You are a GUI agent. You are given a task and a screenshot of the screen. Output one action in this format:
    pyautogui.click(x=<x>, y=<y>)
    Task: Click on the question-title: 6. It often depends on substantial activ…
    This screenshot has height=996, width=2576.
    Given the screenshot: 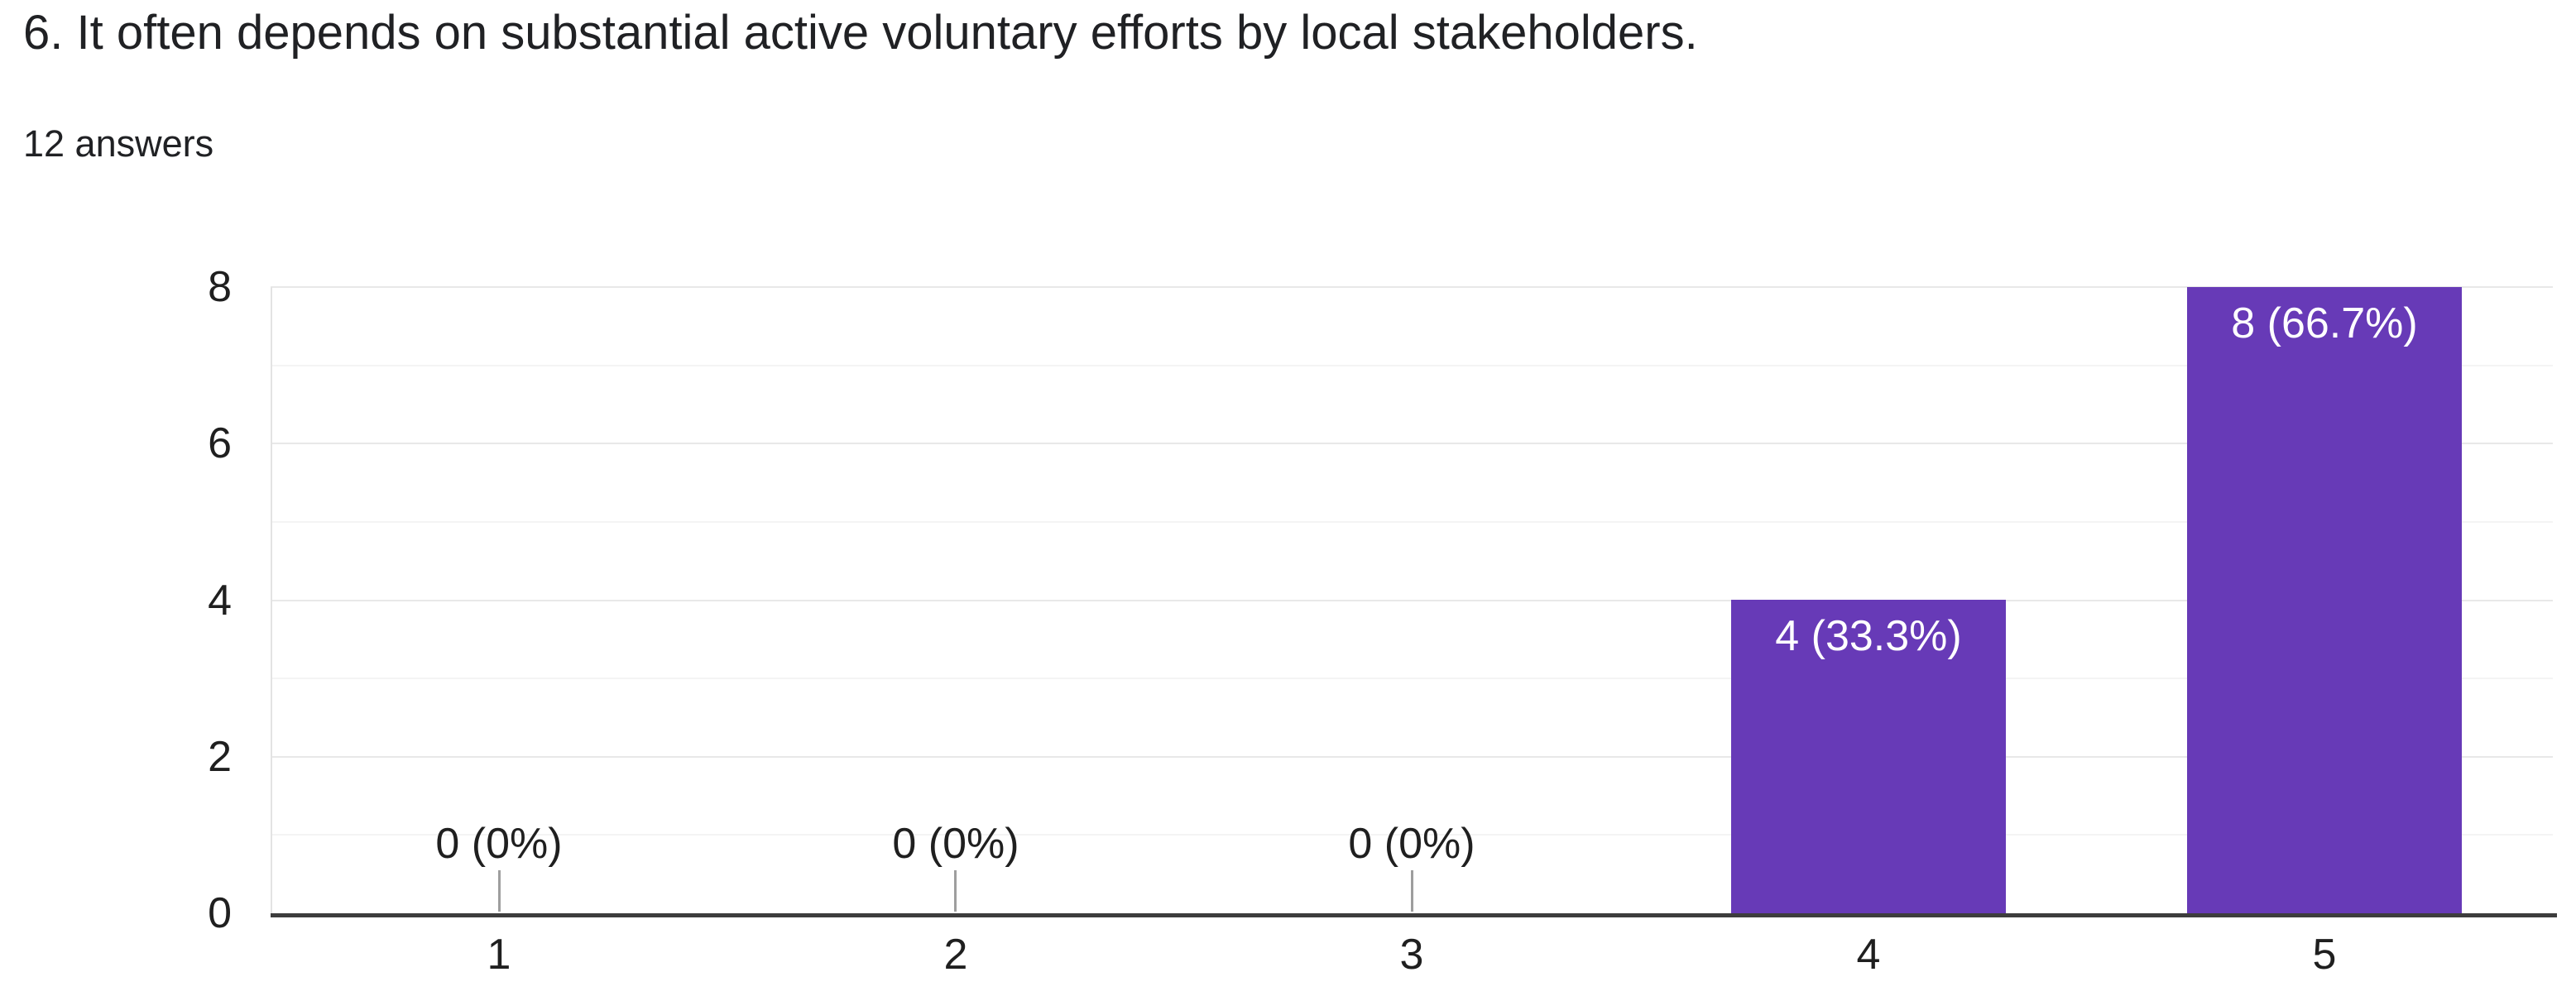 What is the action you would take?
    pyautogui.click(x=861, y=33)
    